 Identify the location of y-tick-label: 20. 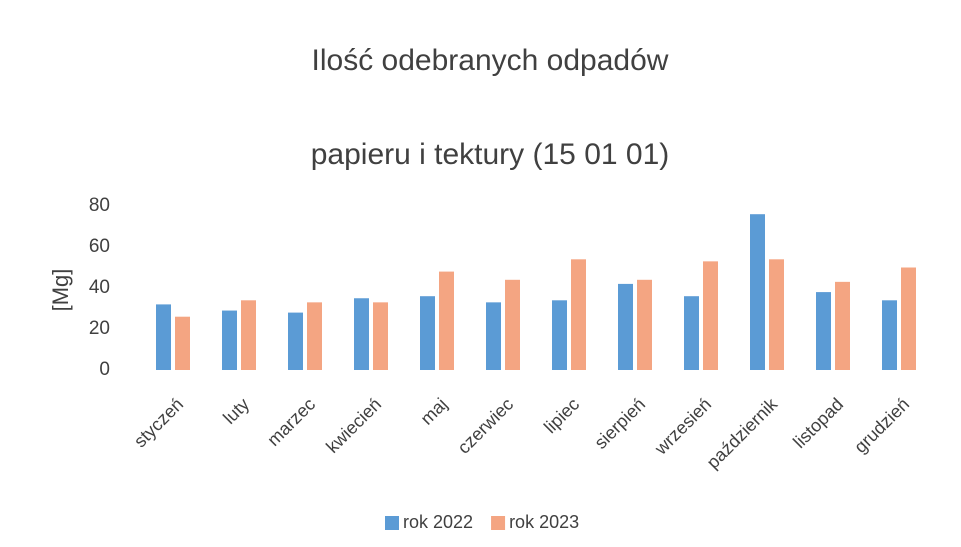
(99, 328).